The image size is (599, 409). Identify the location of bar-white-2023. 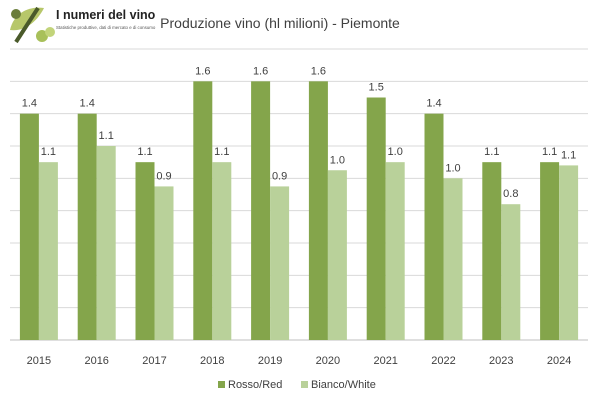
(511, 272).